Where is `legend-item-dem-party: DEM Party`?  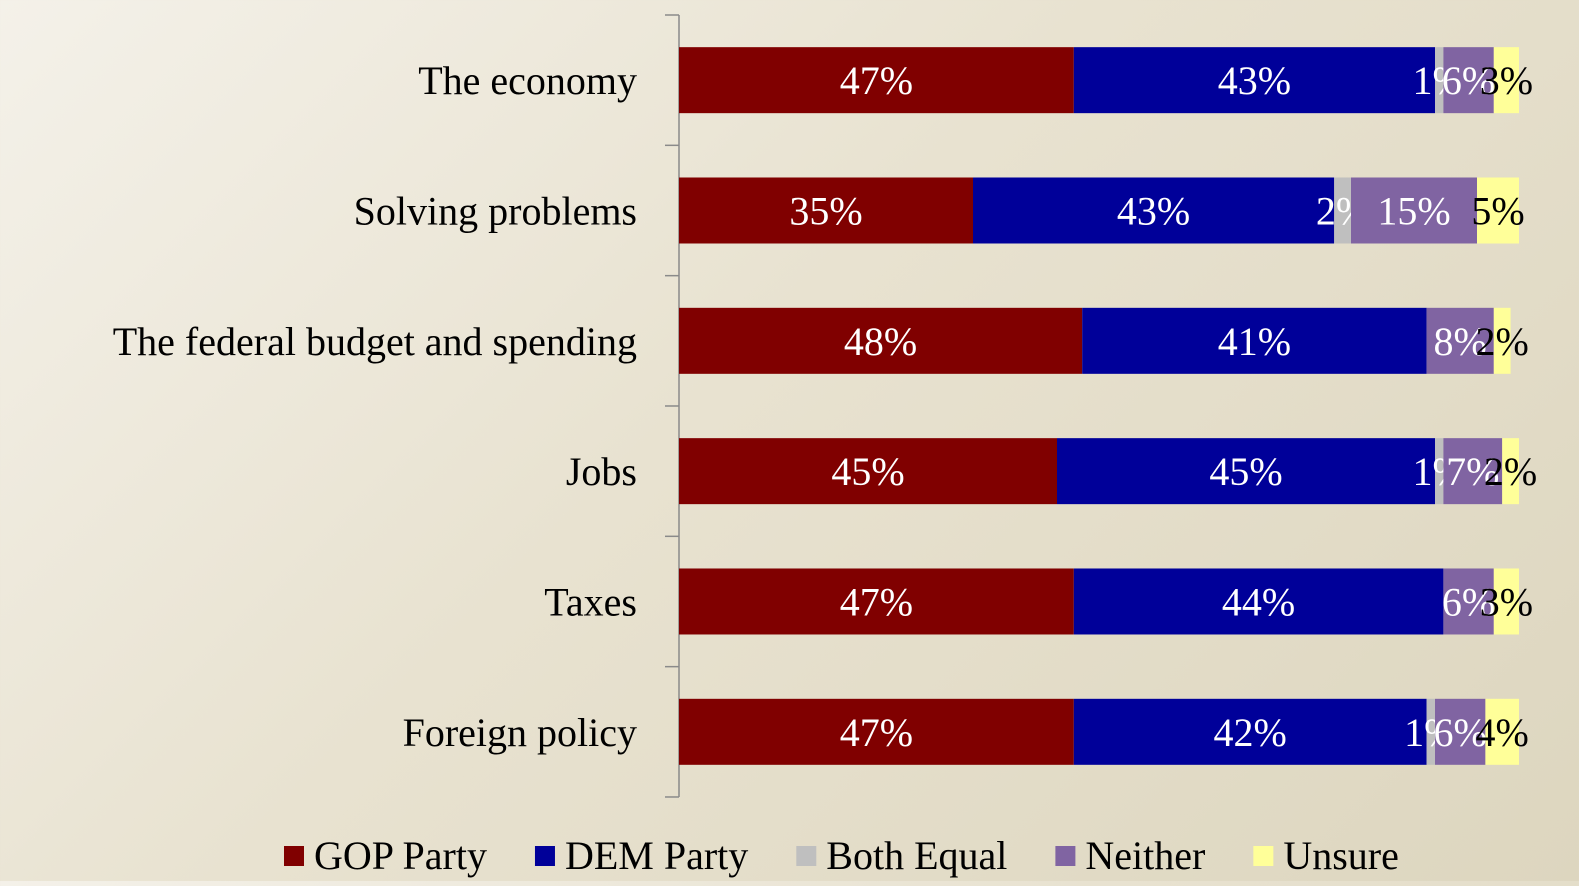
legend-item-dem-party: DEM Party is located at coordinates (641, 855).